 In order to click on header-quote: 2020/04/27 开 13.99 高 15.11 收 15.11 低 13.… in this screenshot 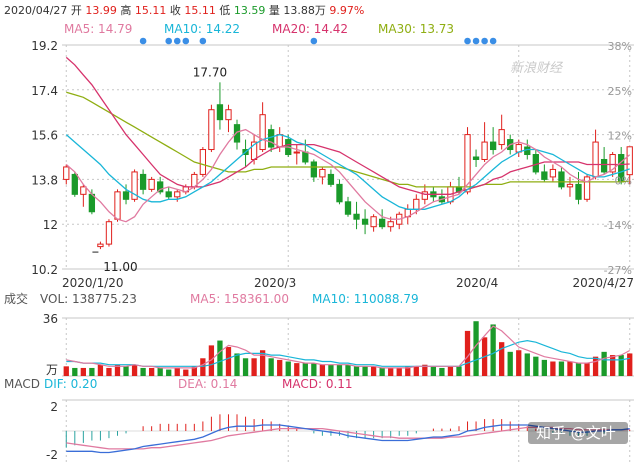, I will do `click(184, 10)`.